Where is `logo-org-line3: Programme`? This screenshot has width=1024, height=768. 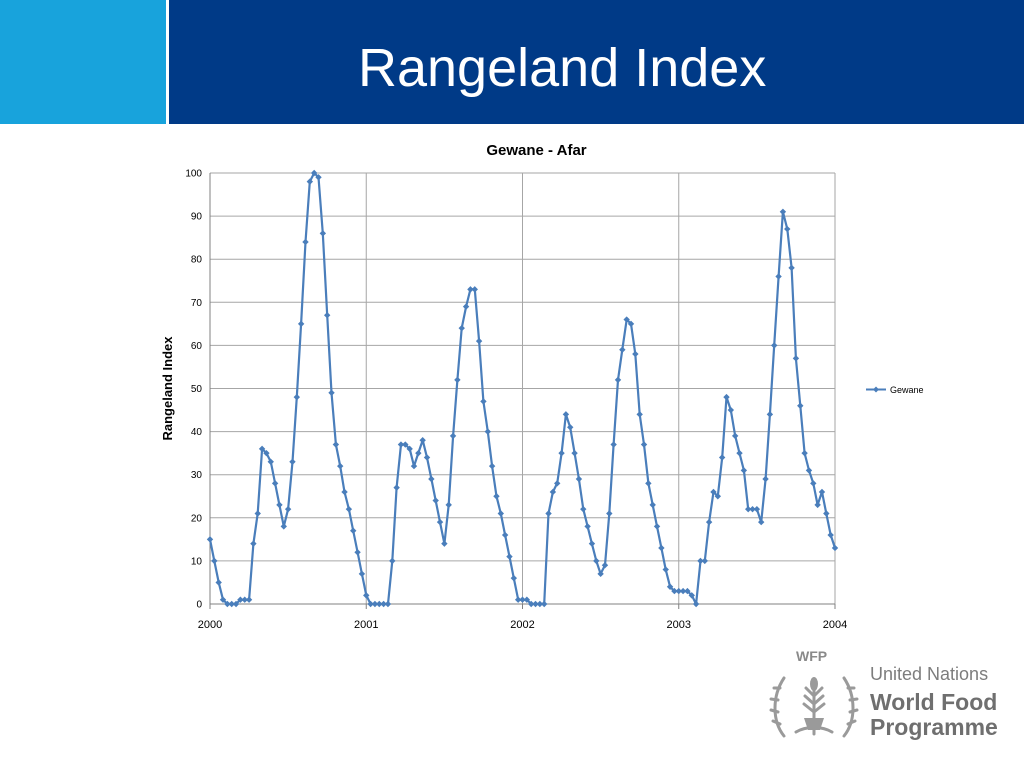
logo-org-line3: Programme is located at coordinates (934, 727).